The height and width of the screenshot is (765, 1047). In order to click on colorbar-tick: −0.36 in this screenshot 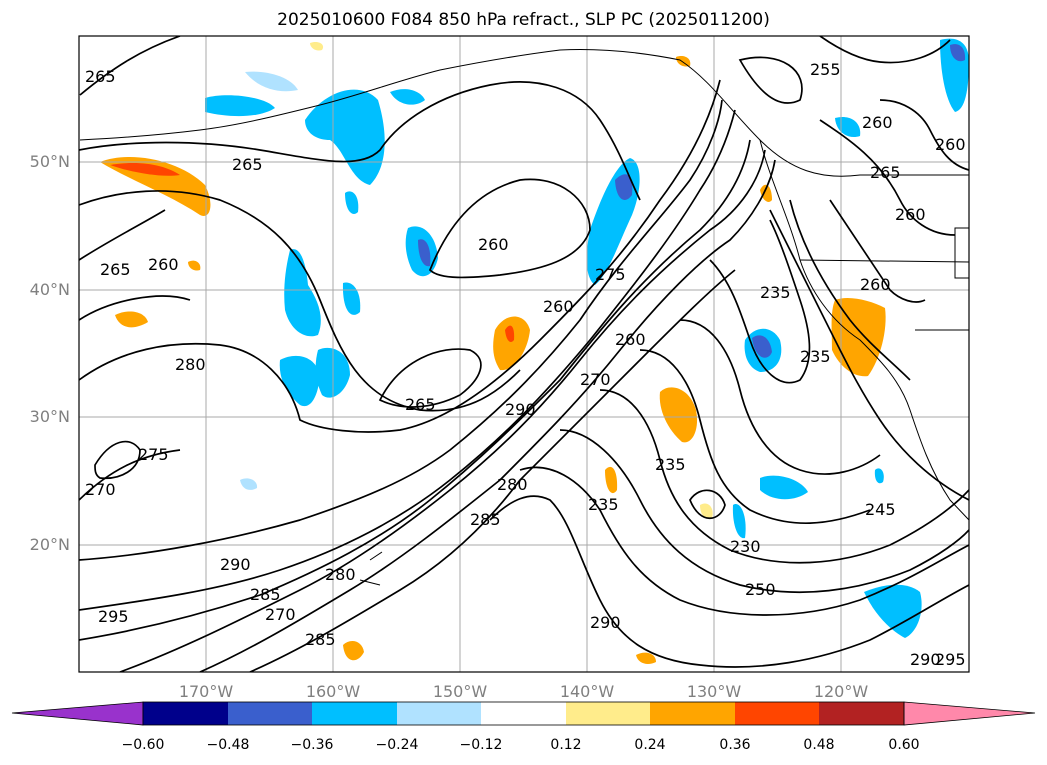, I will do `click(312, 745)`.